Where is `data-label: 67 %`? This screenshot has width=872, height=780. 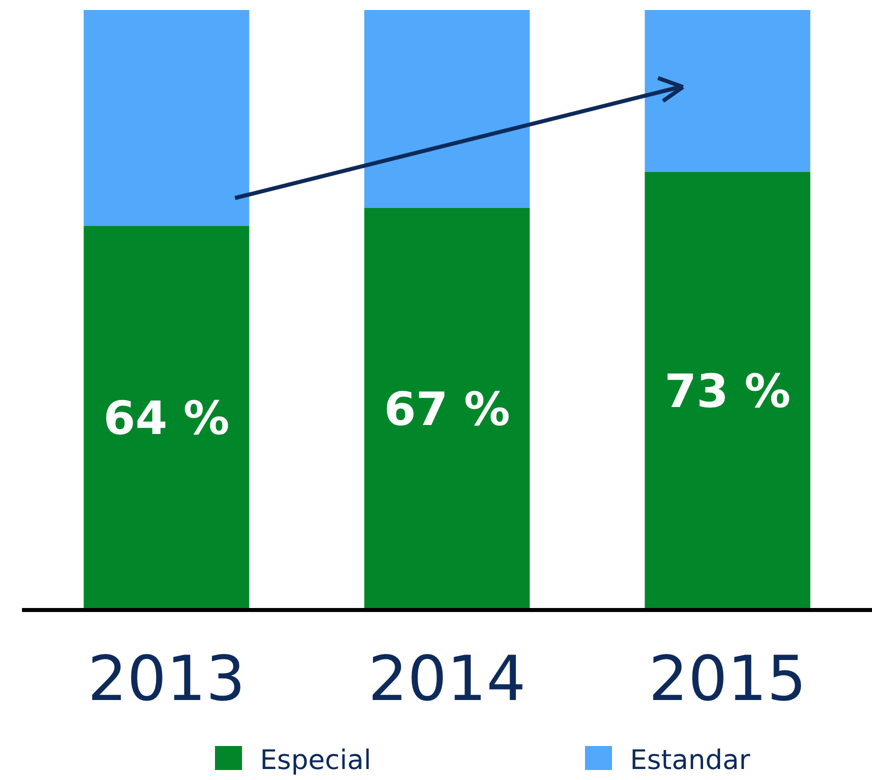 data-label: 67 % is located at coordinates (447, 409).